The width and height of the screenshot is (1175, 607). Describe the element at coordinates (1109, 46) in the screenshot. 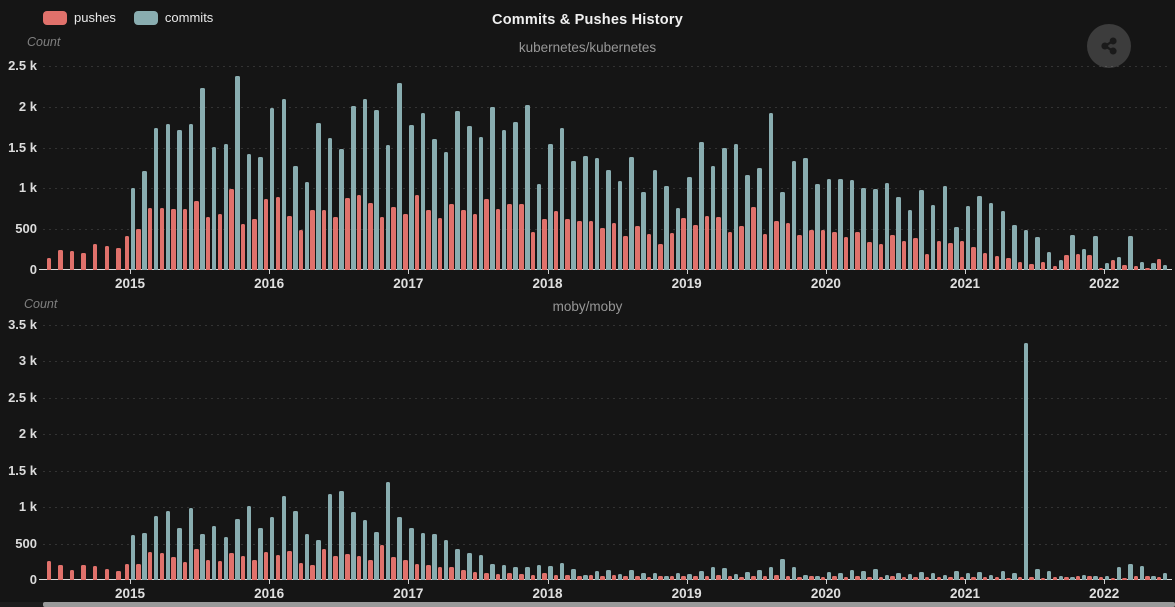

I see `share-button` at that location.